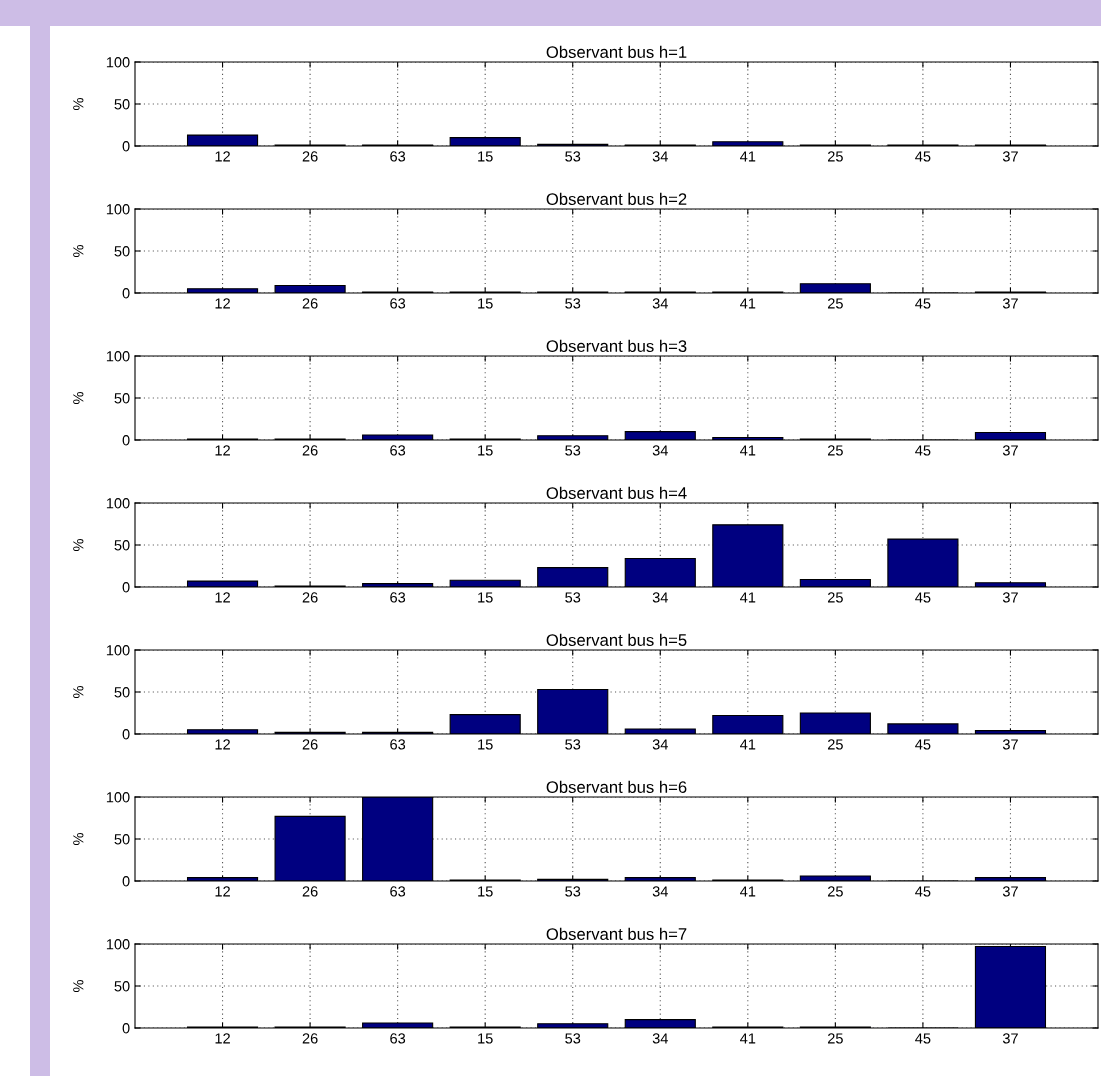 The width and height of the screenshot is (1101, 1076). I want to click on chart-title: Observant bus h=3, so click(616, 345).